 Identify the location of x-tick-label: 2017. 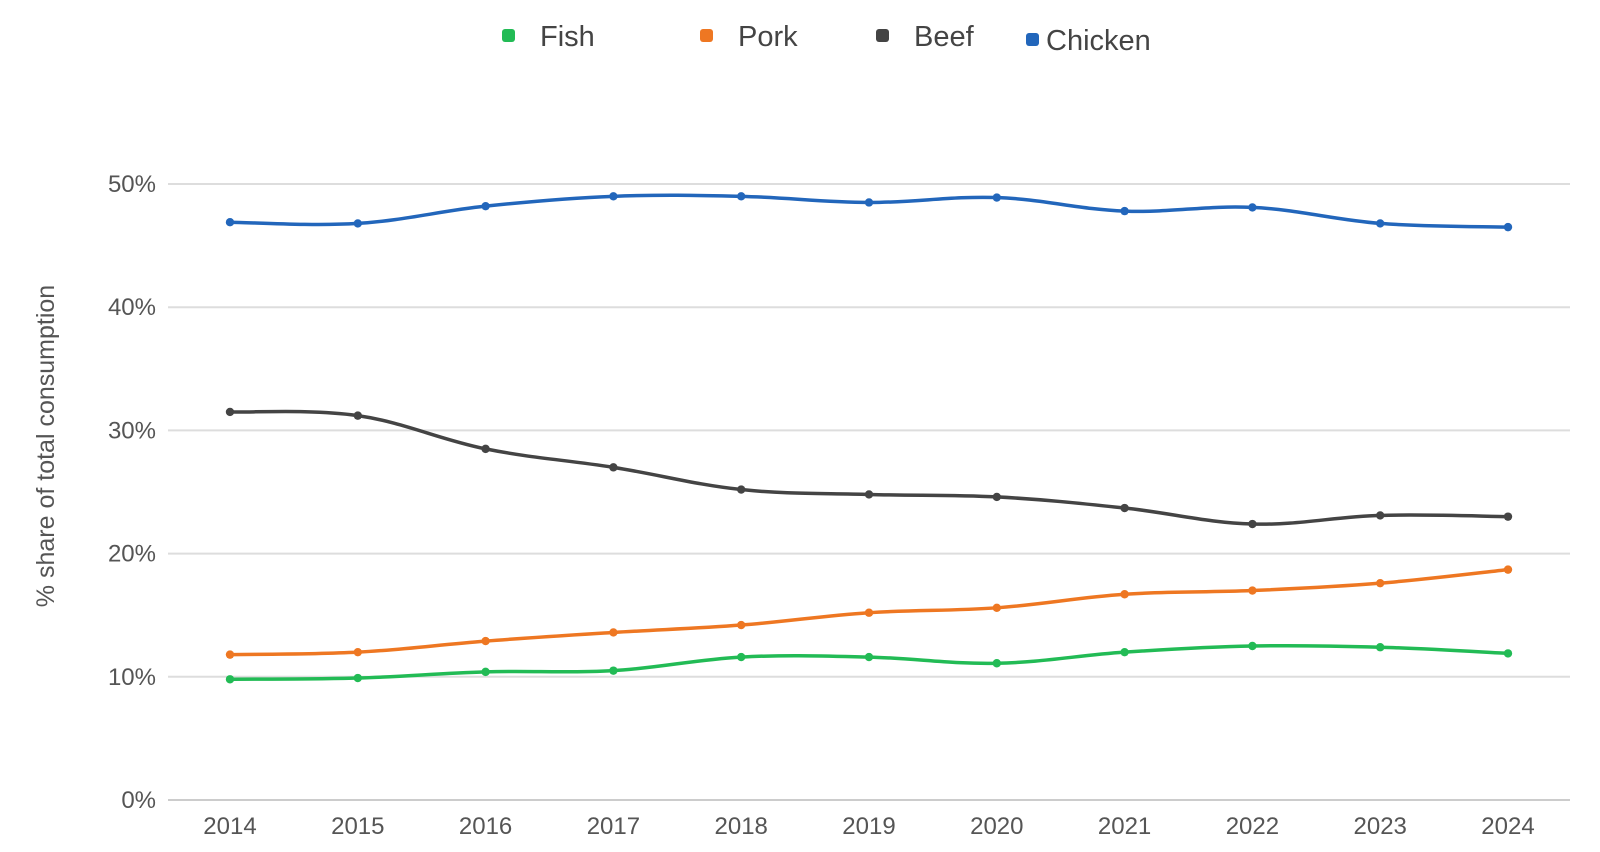
(613, 826).